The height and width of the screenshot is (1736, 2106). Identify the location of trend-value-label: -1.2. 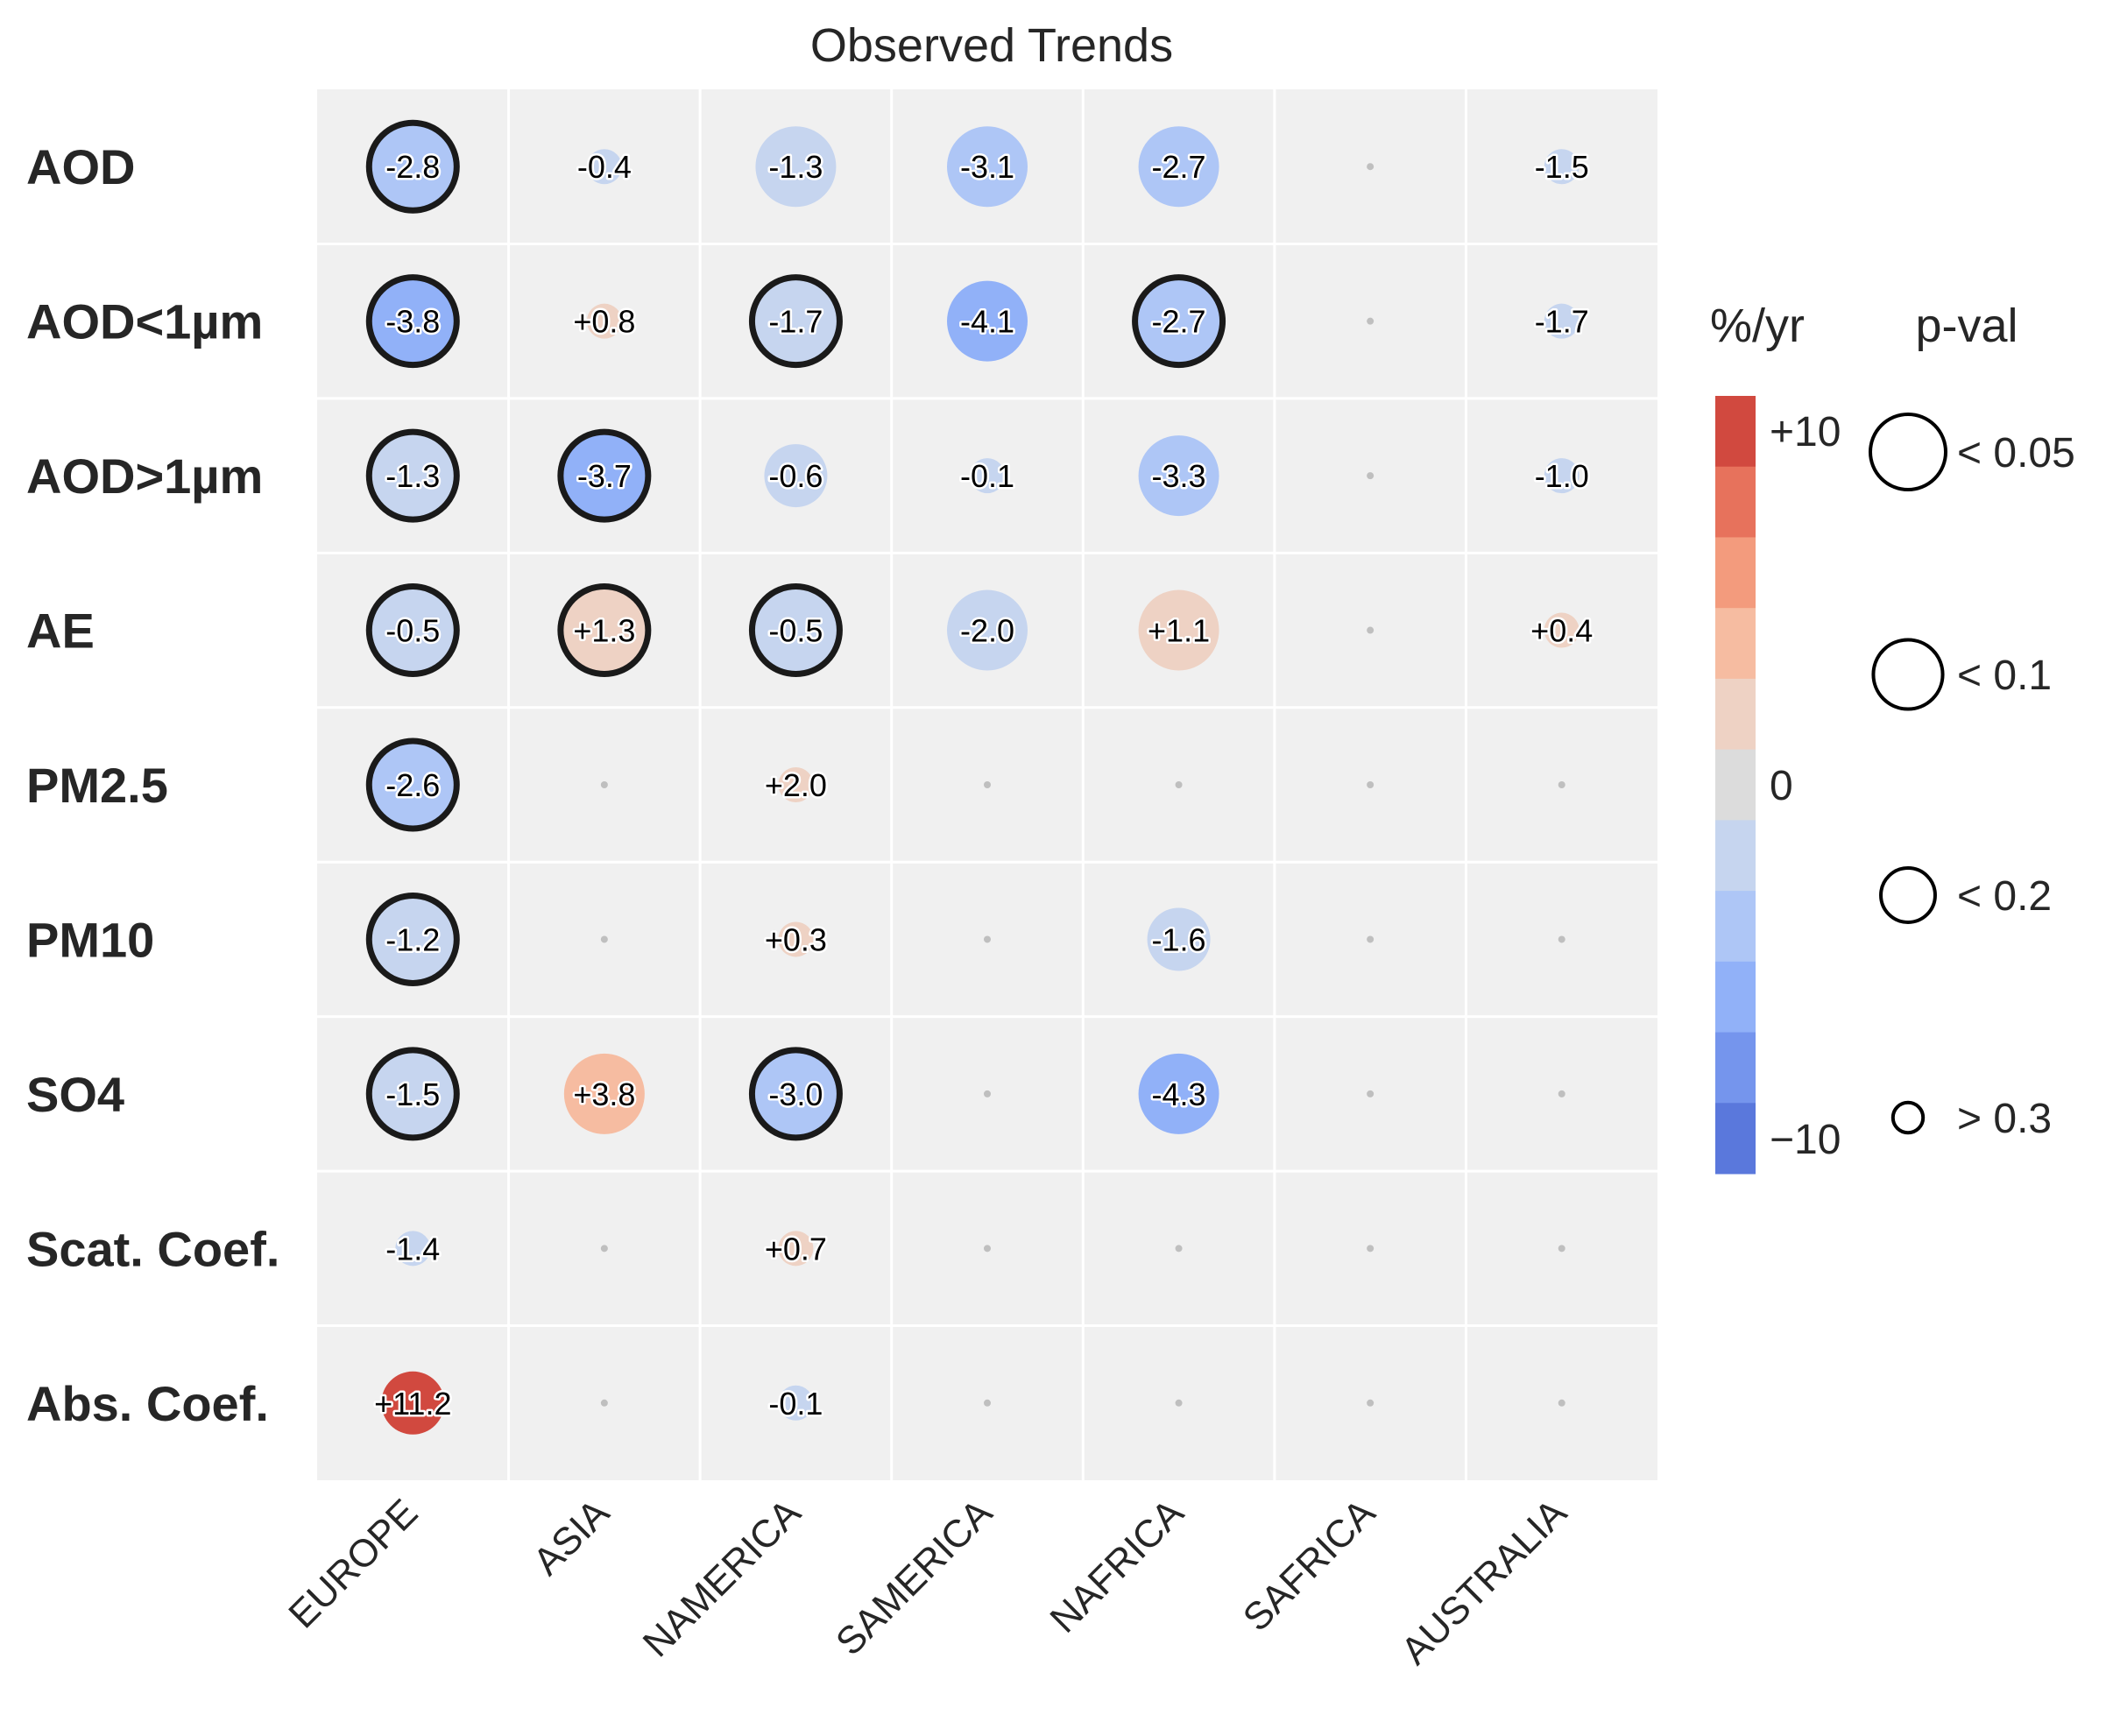
(412, 939).